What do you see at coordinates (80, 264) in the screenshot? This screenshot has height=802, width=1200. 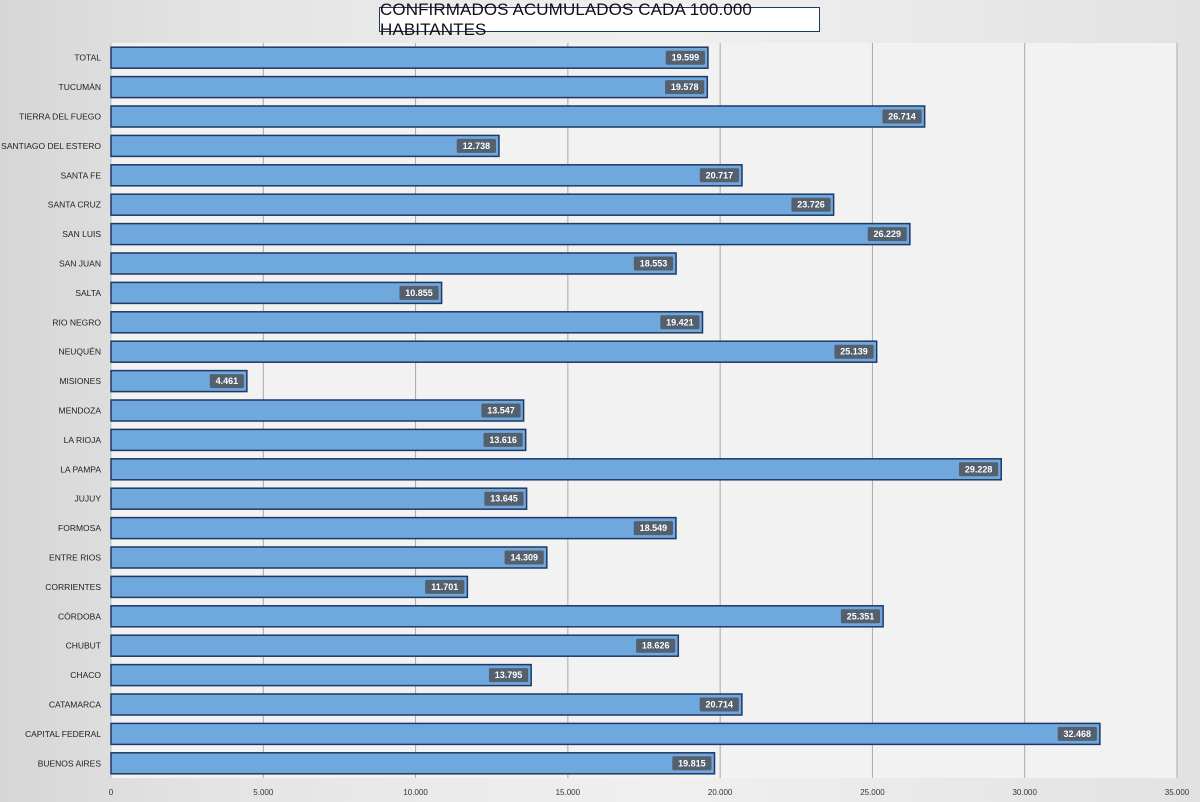 I see `category-label: SAN JUAN` at bounding box center [80, 264].